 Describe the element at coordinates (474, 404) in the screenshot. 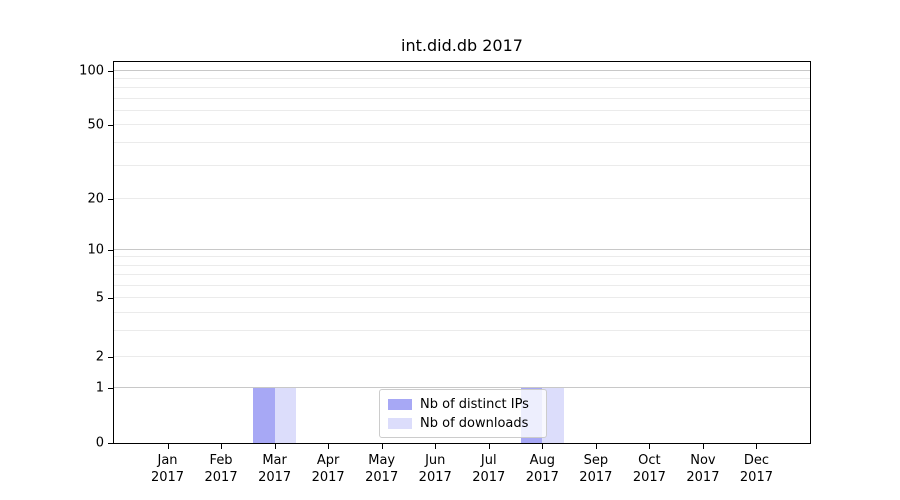

I see `legend-label-distinct-ips: Nb of distinct IPs` at that location.